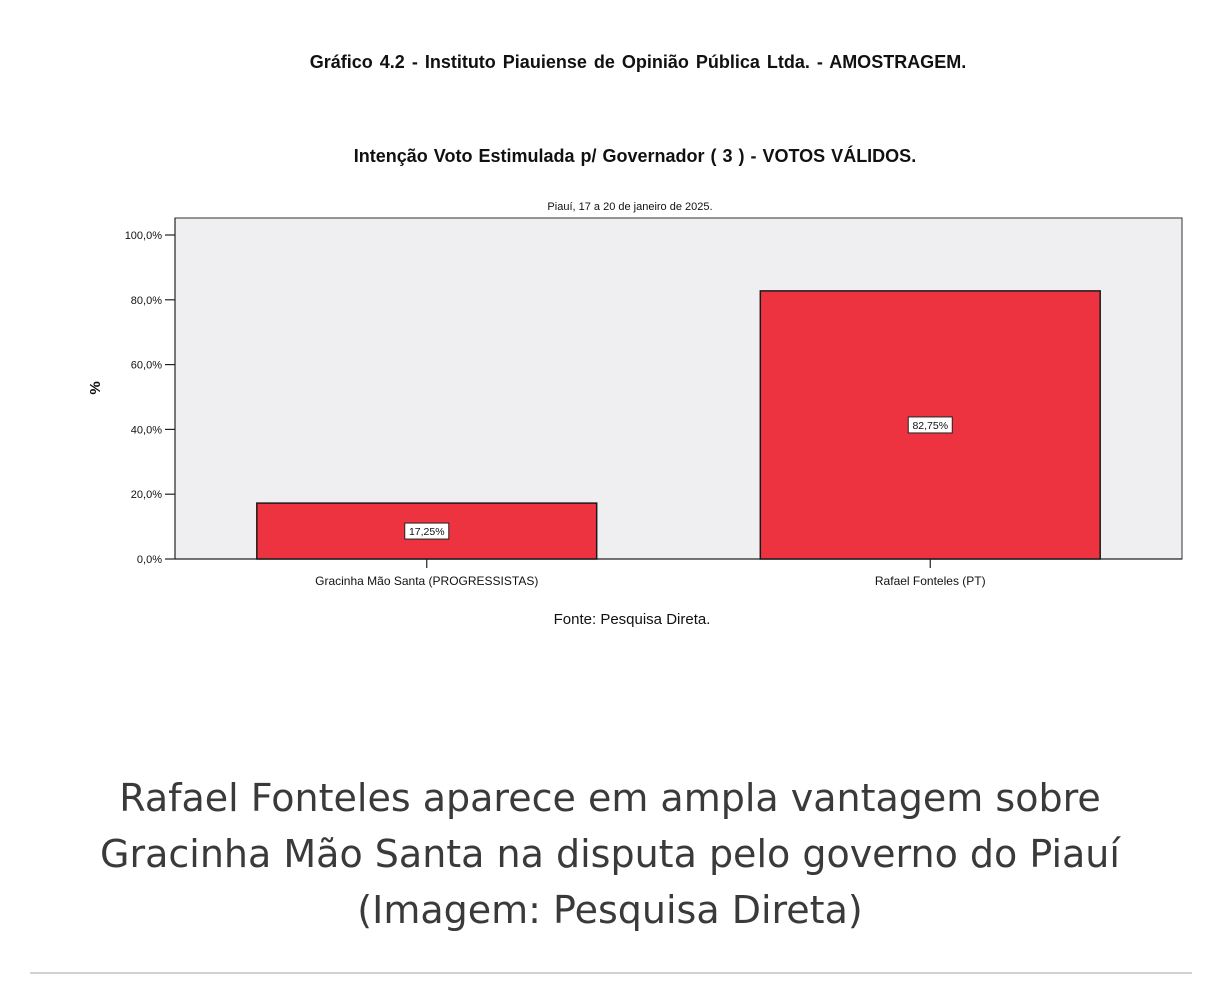 The image size is (1220, 982). I want to click on y-tick-label: 80,0%, so click(146, 301).